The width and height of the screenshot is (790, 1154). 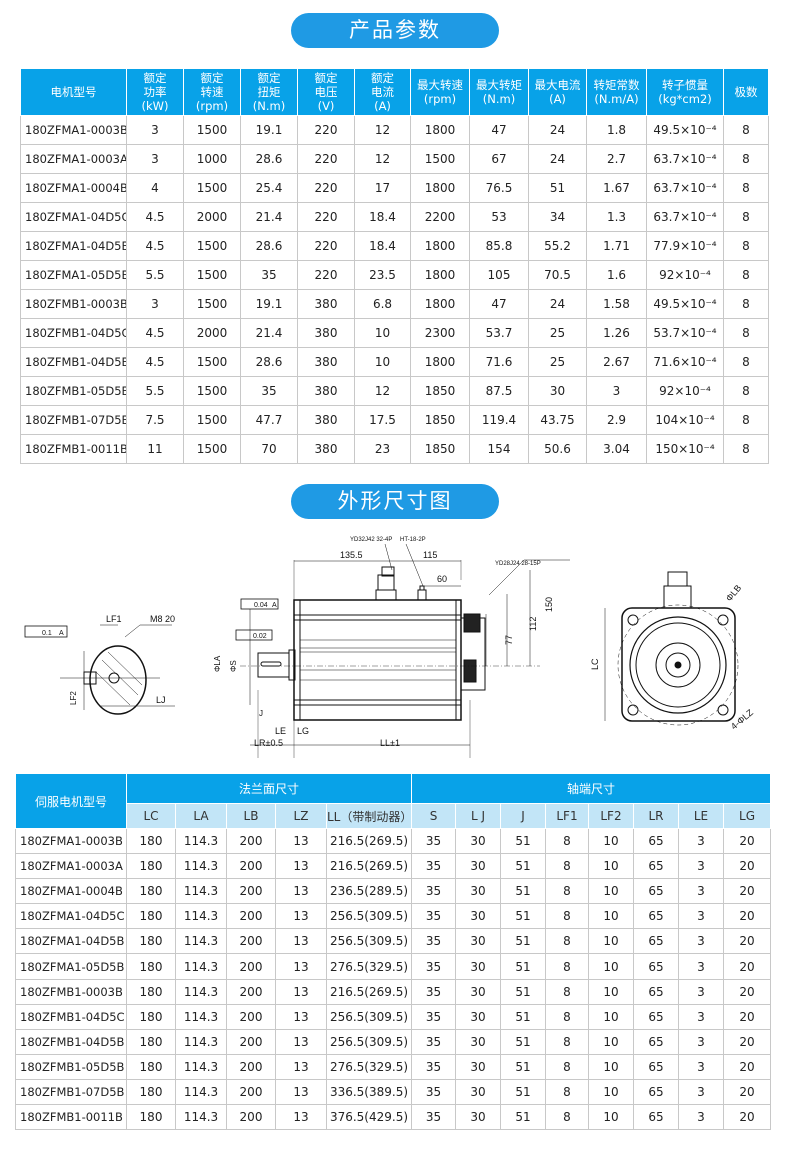 I want to click on params-header-cell: 额定 电压 (V), so click(x=326, y=92).